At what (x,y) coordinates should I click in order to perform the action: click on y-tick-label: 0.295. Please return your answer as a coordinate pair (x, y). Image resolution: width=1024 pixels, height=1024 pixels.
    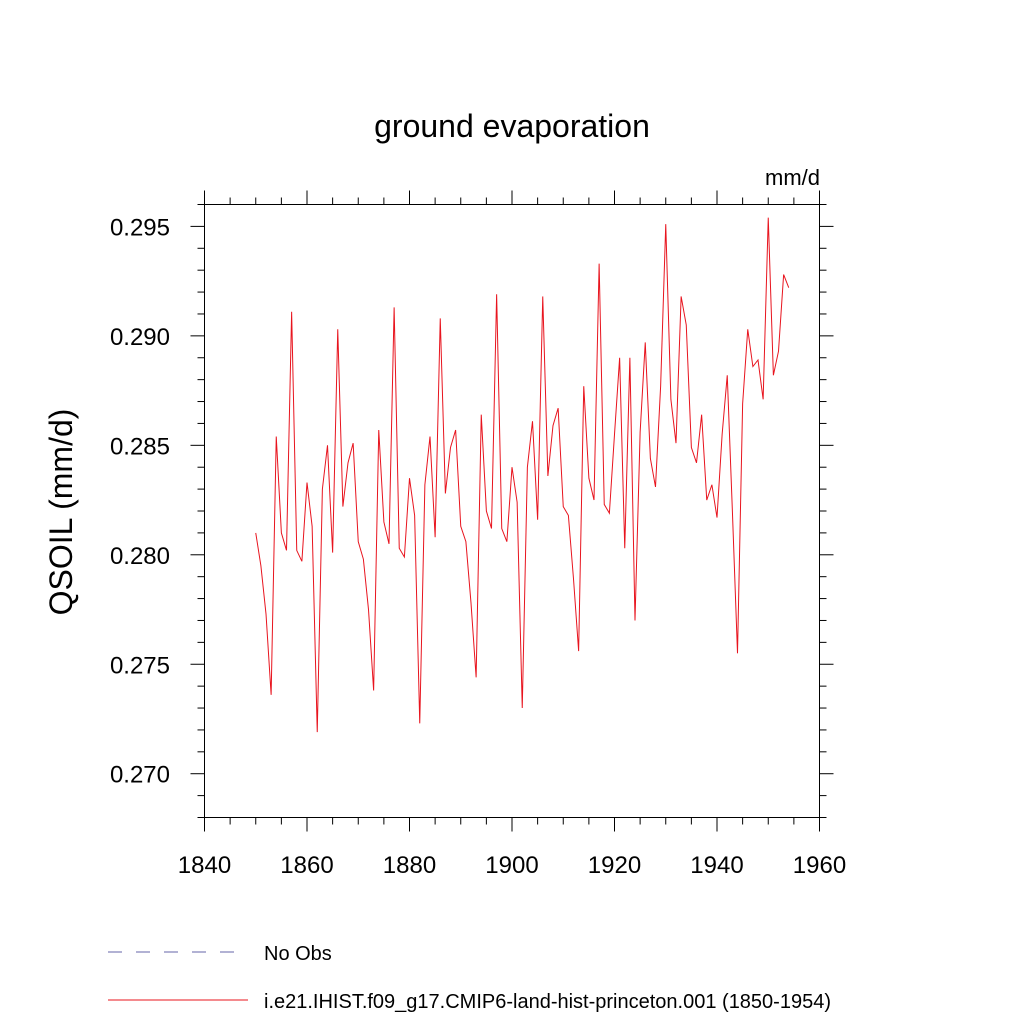
    Looking at the image, I should click on (140, 227).